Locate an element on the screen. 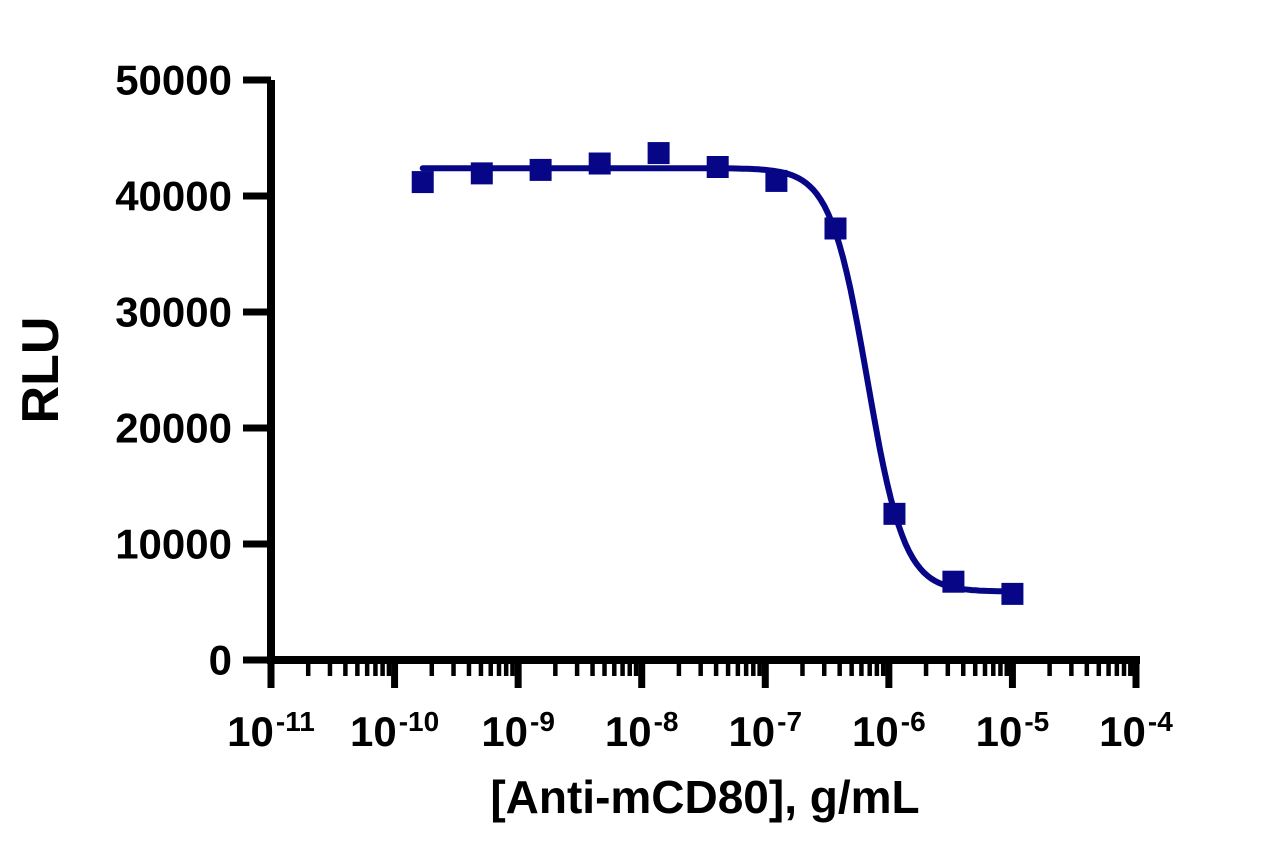  y-axis-title: RLU is located at coordinates (41, 370).